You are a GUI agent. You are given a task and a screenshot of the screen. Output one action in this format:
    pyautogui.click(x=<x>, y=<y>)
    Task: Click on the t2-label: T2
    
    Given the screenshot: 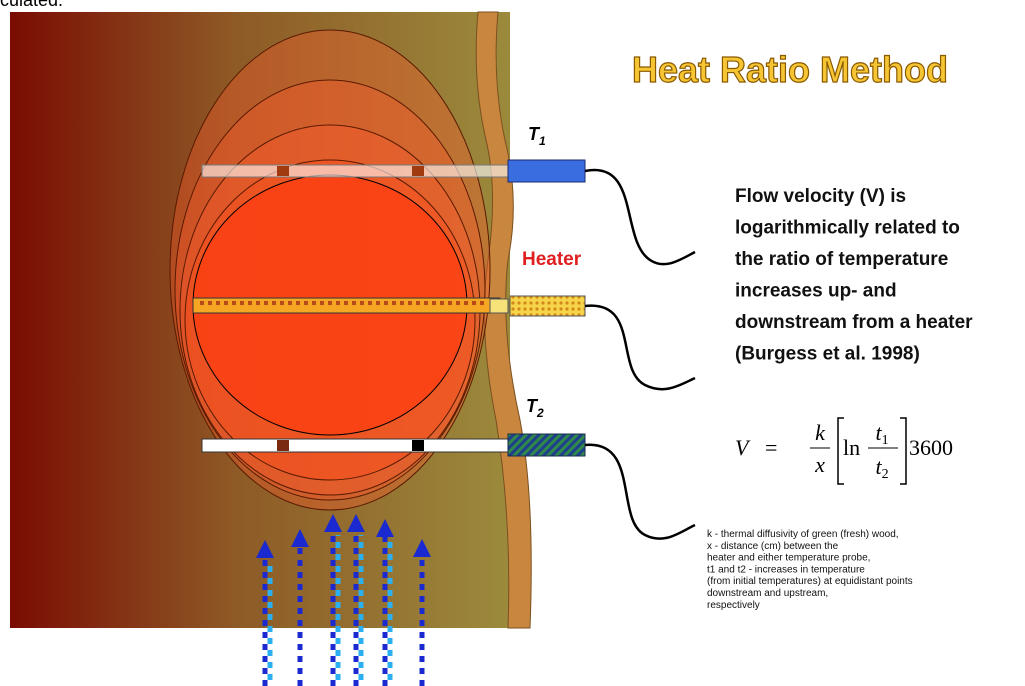 What is the action you would take?
    pyautogui.click(x=535, y=408)
    